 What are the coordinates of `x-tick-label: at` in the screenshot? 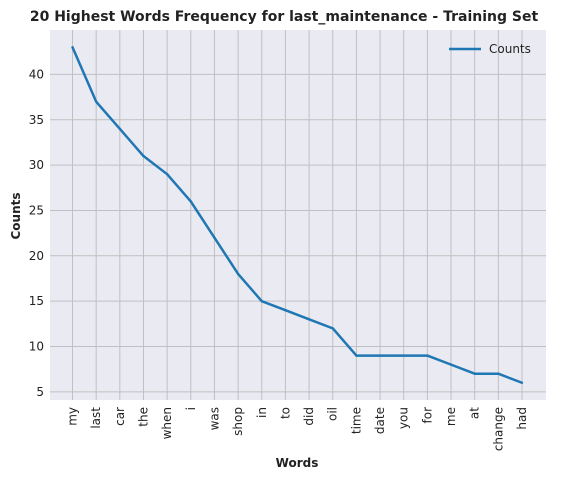 It's located at (475, 413).